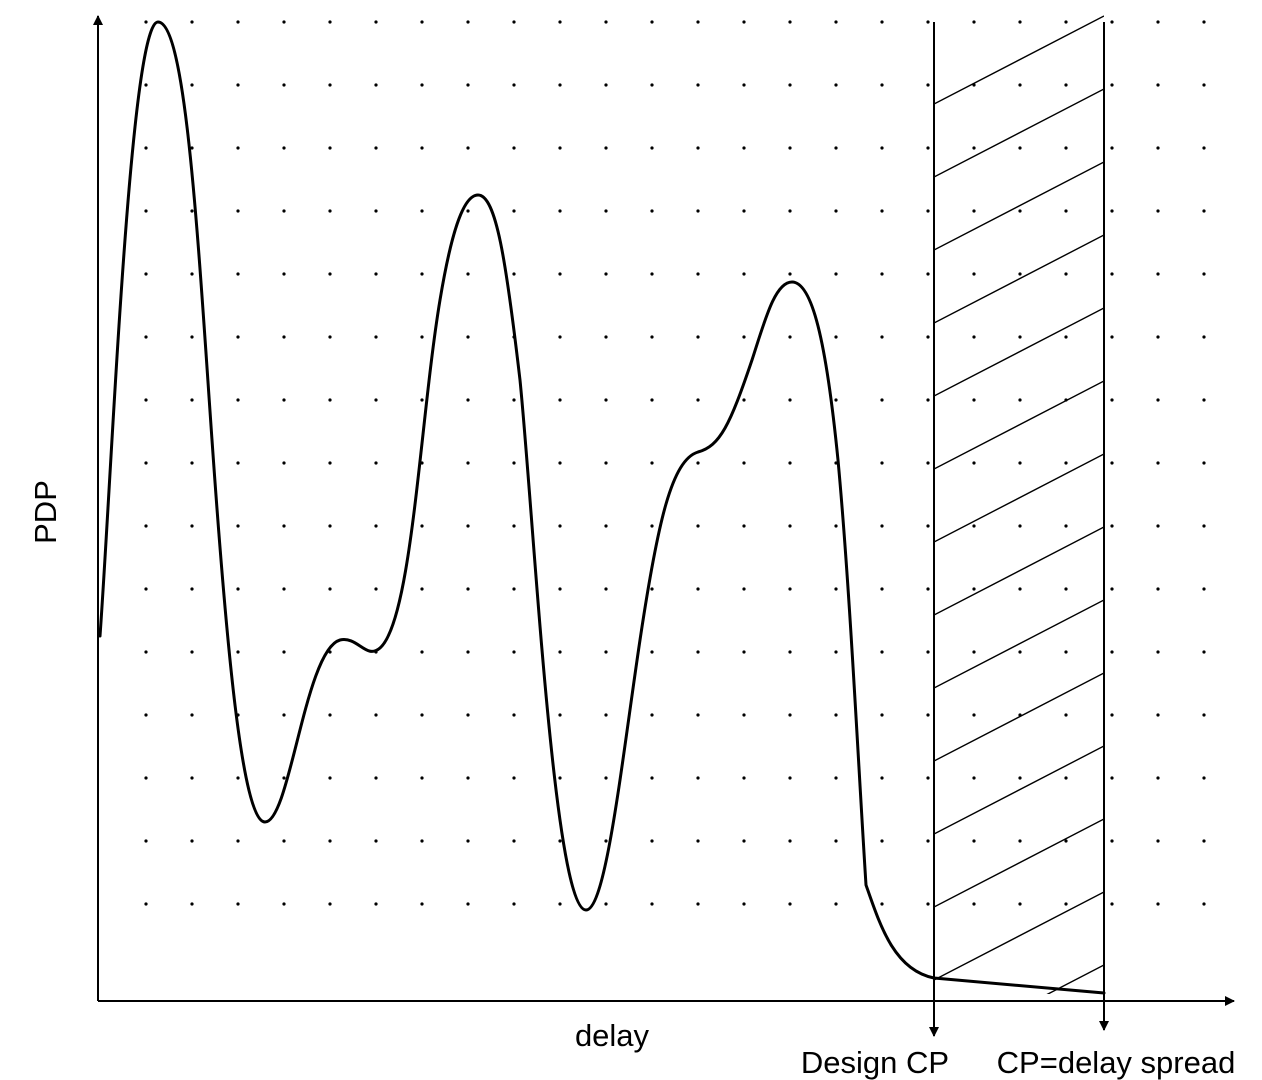  What do you see at coordinates (1019, 504) in the screenshot?
I see `hatched-region` at bounding box center [1019, 504].